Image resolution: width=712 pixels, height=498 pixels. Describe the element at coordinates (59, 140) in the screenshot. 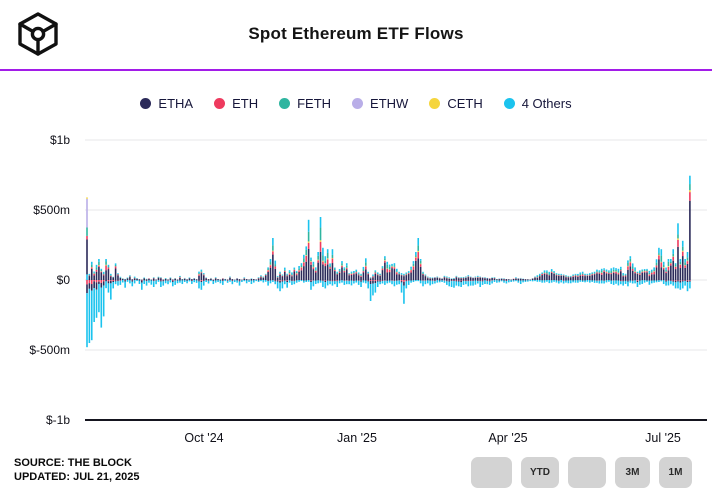

I see `y-tick-1b: $1b` at that location.